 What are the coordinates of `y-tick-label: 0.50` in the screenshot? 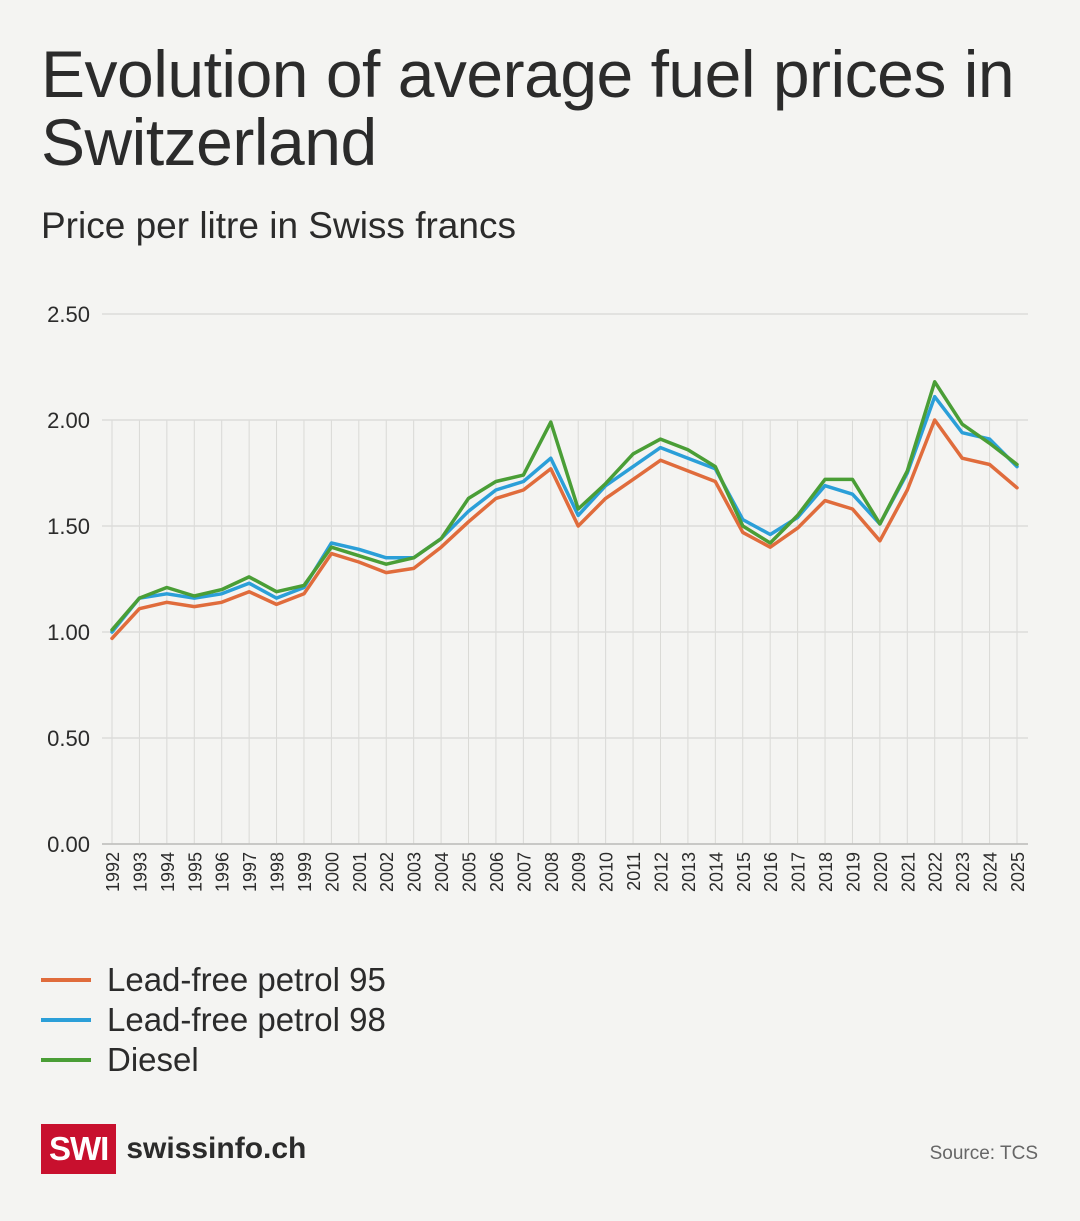 It's located at (68, 738).